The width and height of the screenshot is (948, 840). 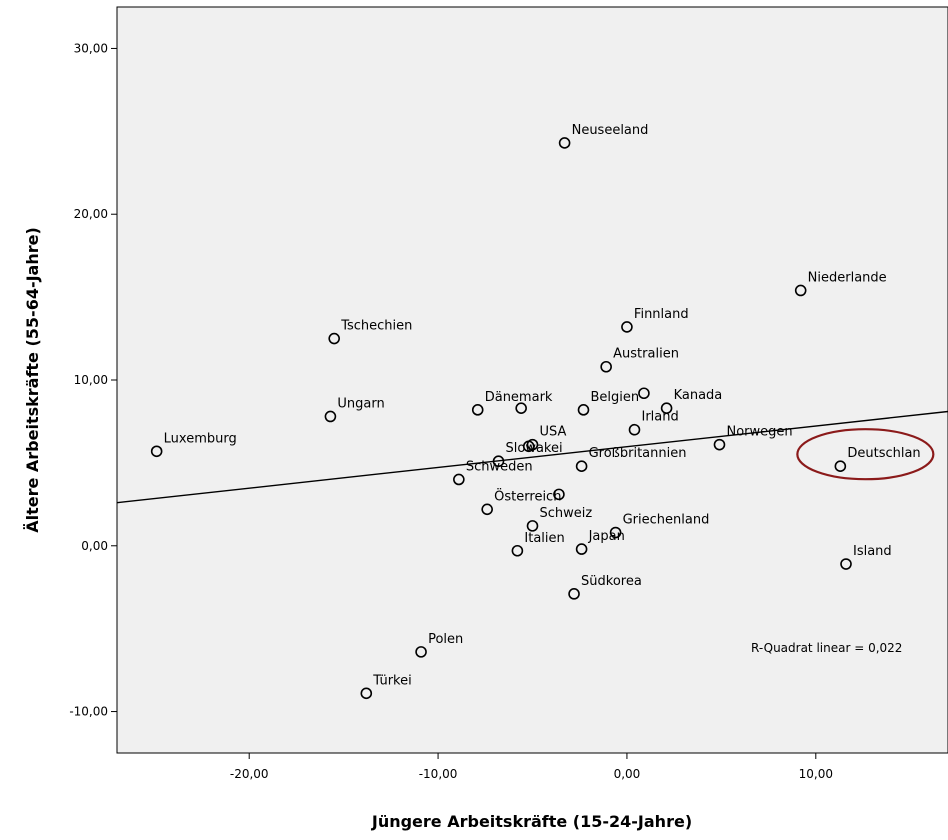 What do you see at coordinates (531, 821) in the screenshot?
I see `x-axis-title: Jüngere Arbeitskräfte (15-24-Jahre)` at bounding box center [531, 821].